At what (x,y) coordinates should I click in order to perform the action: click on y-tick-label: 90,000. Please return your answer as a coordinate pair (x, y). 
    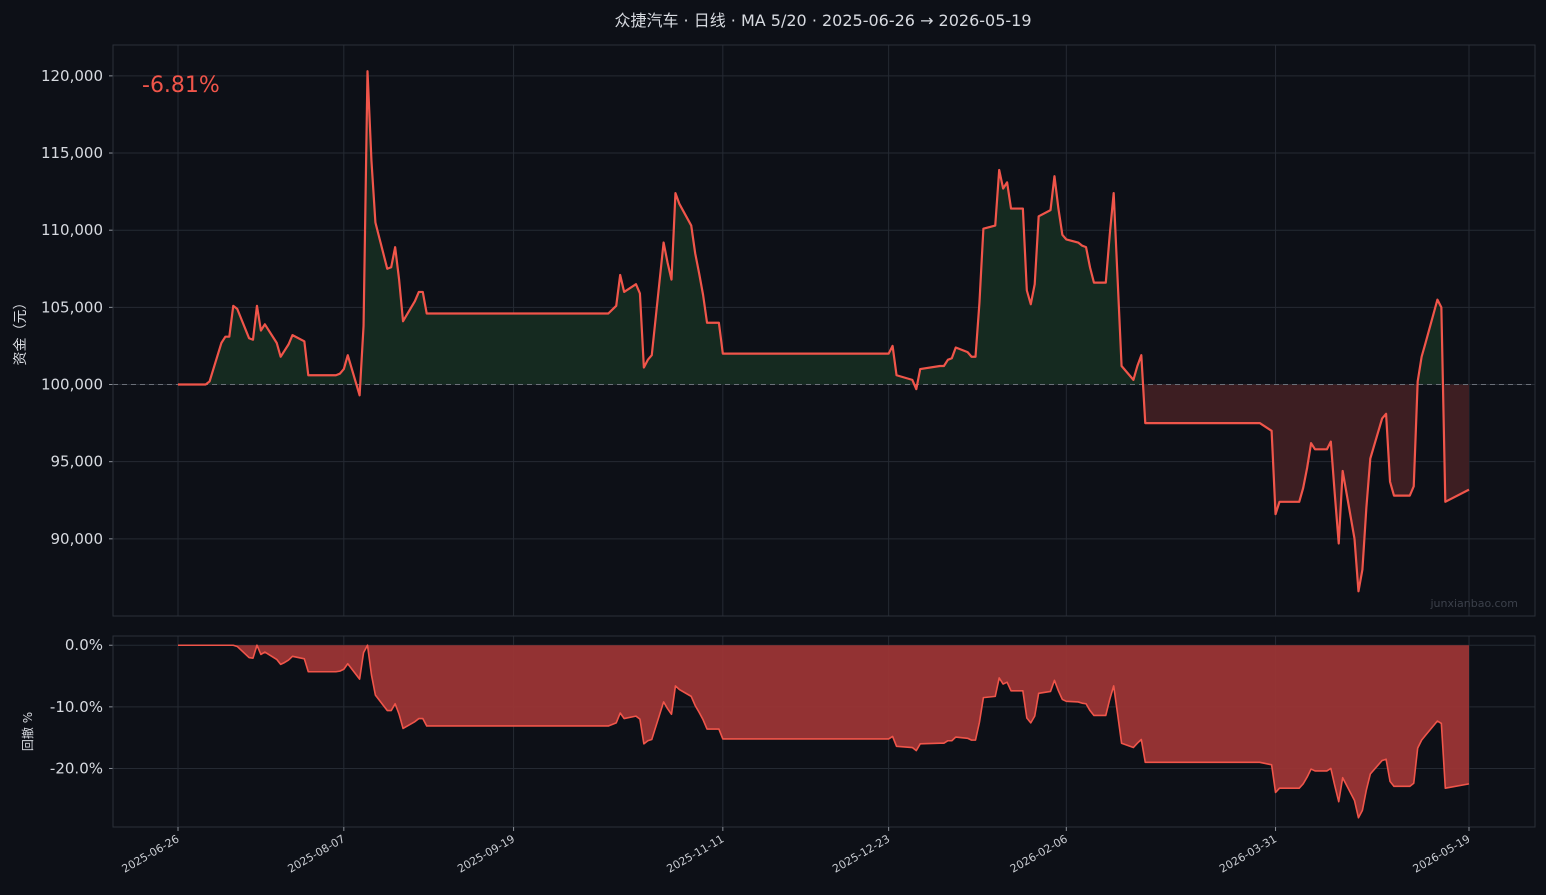
    Looking at the image, I should click on (77, 539).